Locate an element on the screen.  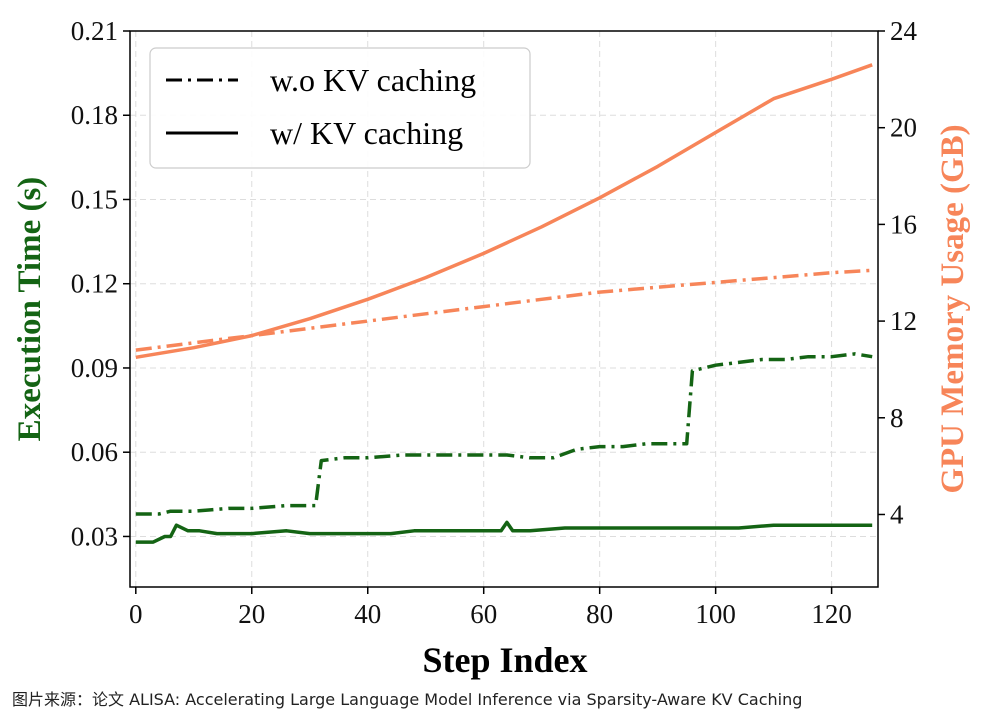
y-right-tick-label: 16 is located at coordinates (903, 224).